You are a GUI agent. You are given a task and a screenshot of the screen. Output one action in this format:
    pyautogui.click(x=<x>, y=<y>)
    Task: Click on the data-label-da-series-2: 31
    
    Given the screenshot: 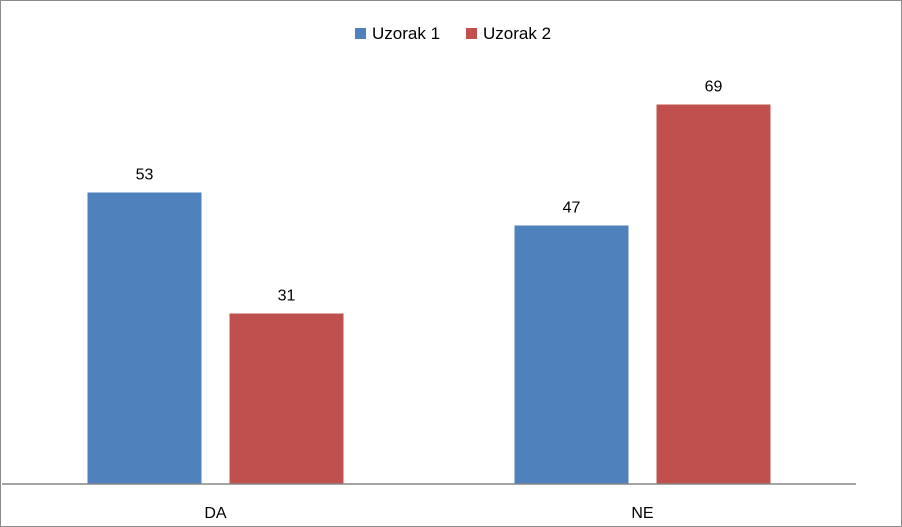 What is the action you would take?
    pyautogui.click(x=287, y=296)
    